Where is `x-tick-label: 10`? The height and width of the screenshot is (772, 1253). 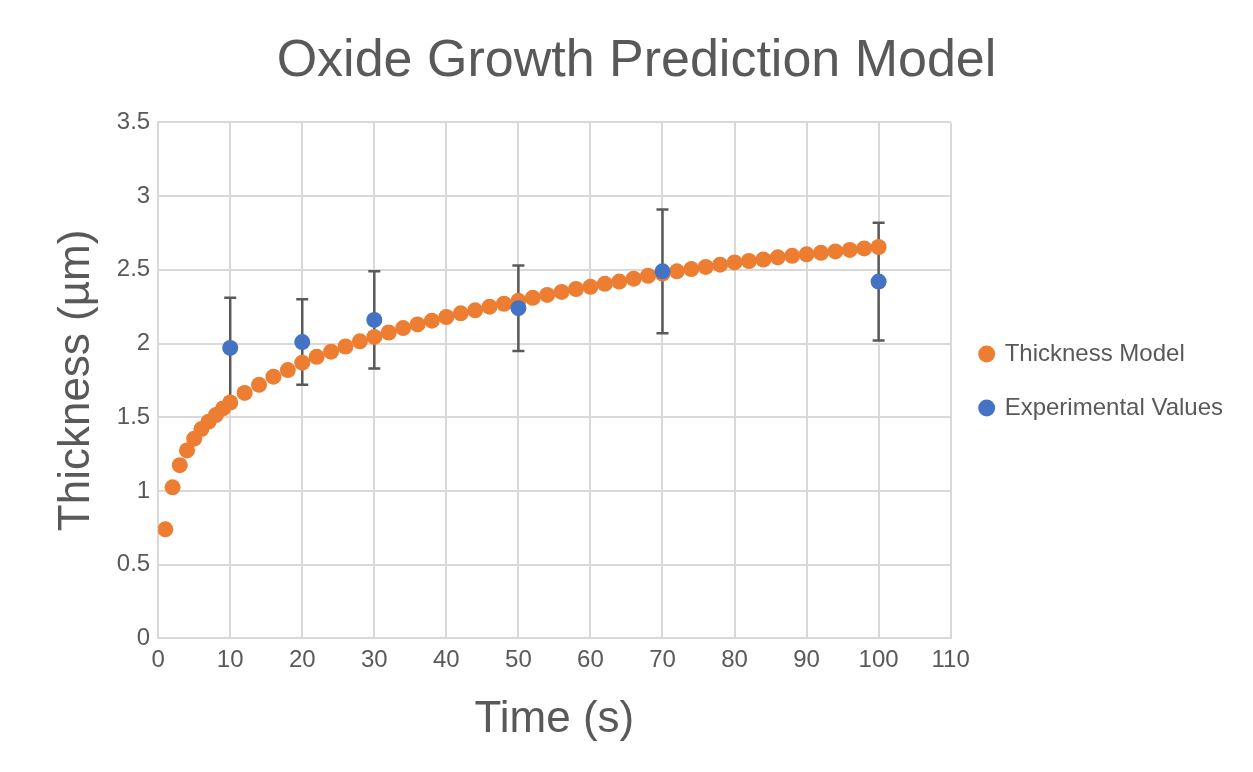
x-tick-label: 10 is located at coordinates (230, 659).